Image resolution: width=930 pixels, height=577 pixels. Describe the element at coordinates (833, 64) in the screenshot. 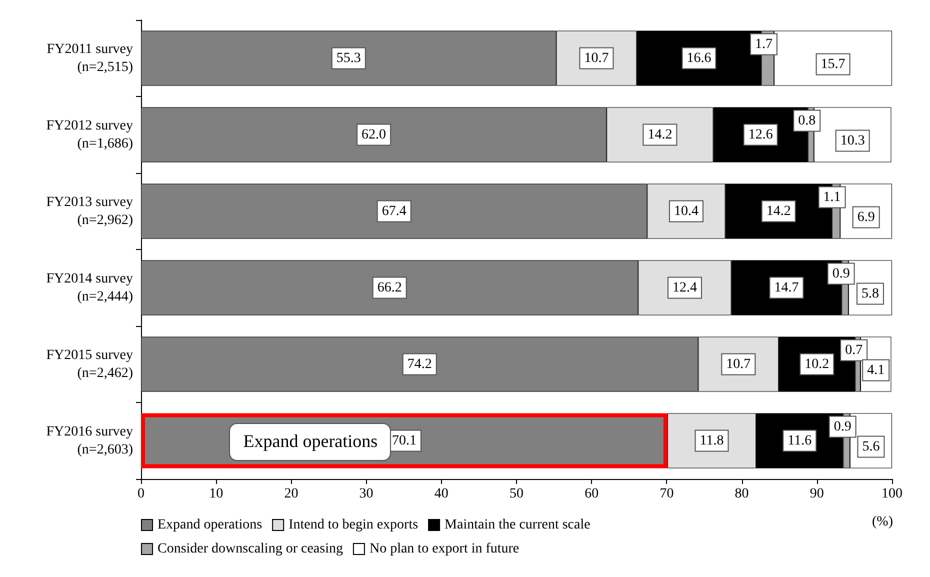

I see `data-label: 15.7` at that location.